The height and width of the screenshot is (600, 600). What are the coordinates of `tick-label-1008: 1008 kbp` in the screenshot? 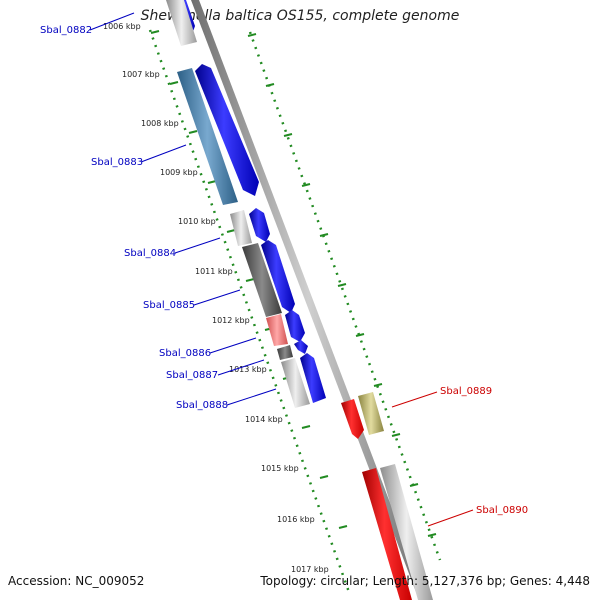 It's located at (160, 123).